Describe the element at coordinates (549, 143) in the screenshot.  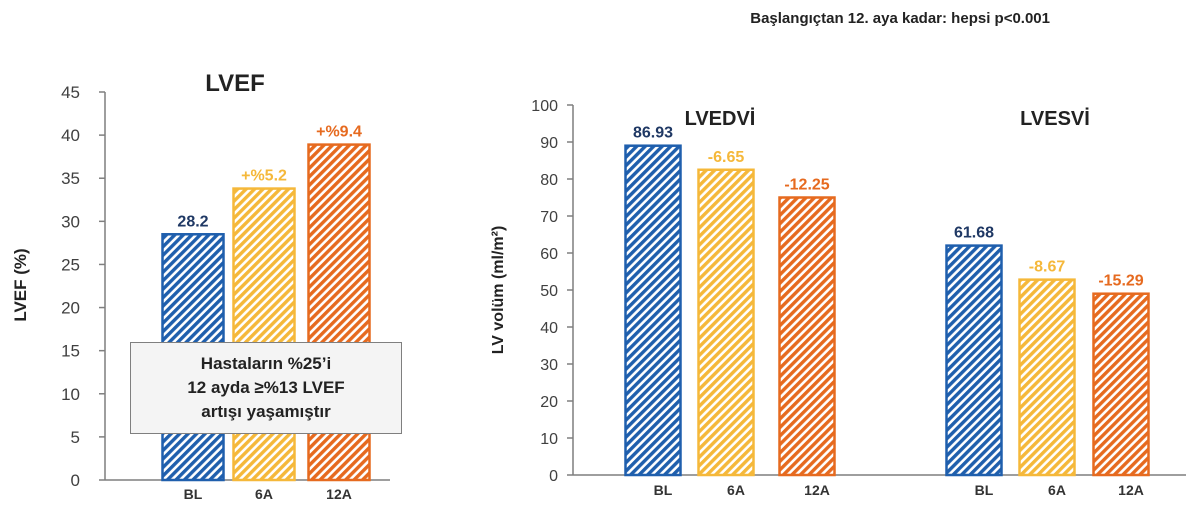
I see `y-tick-label: 90` at that location.